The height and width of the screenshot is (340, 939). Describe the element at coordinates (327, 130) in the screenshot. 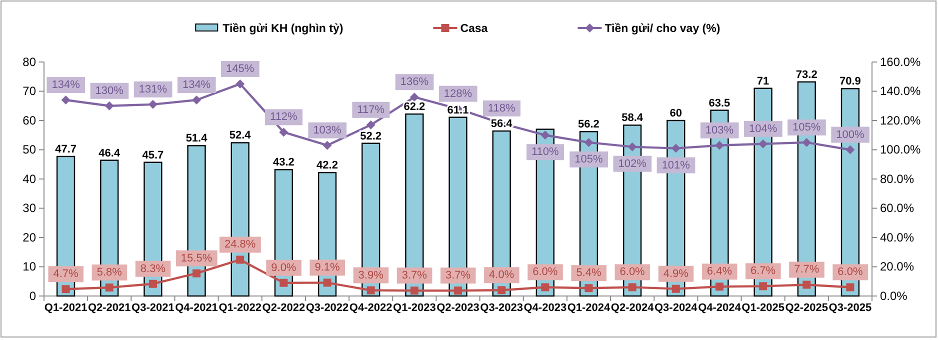

I see `data-label: 103%` at that location.